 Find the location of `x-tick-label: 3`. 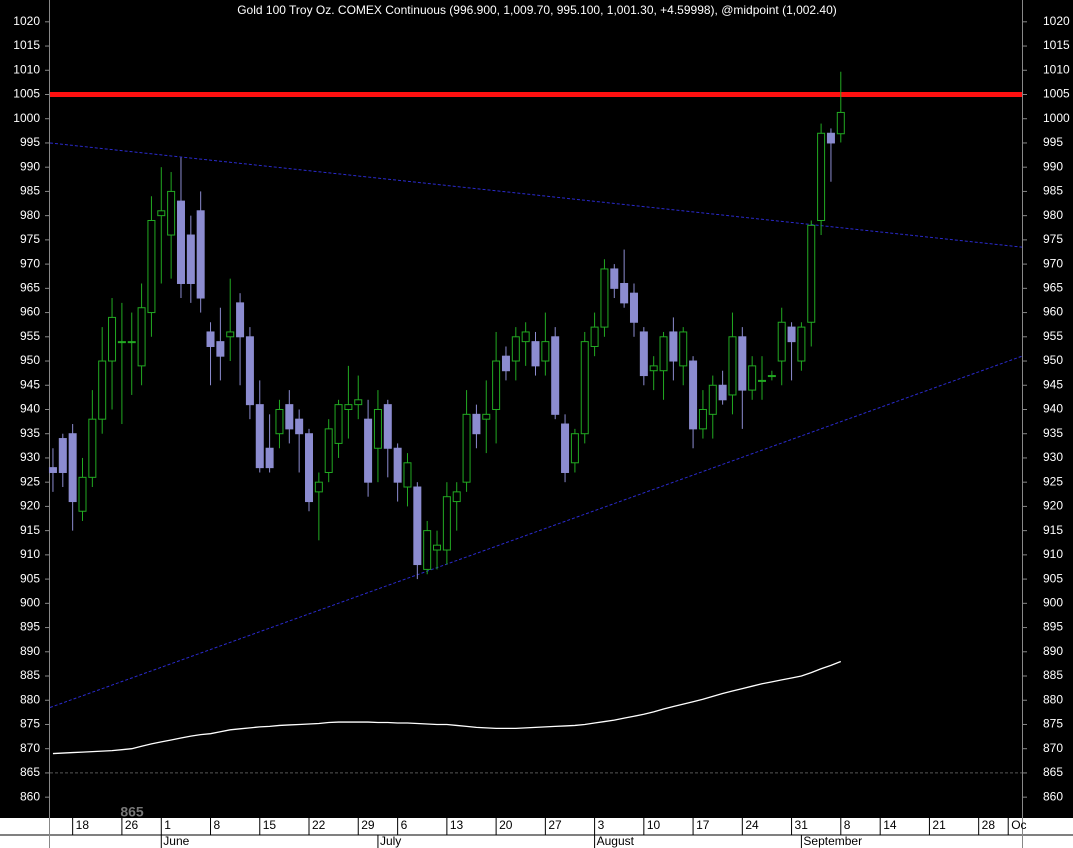

x-tick-label: 3 is located at coordinates (601, 825).